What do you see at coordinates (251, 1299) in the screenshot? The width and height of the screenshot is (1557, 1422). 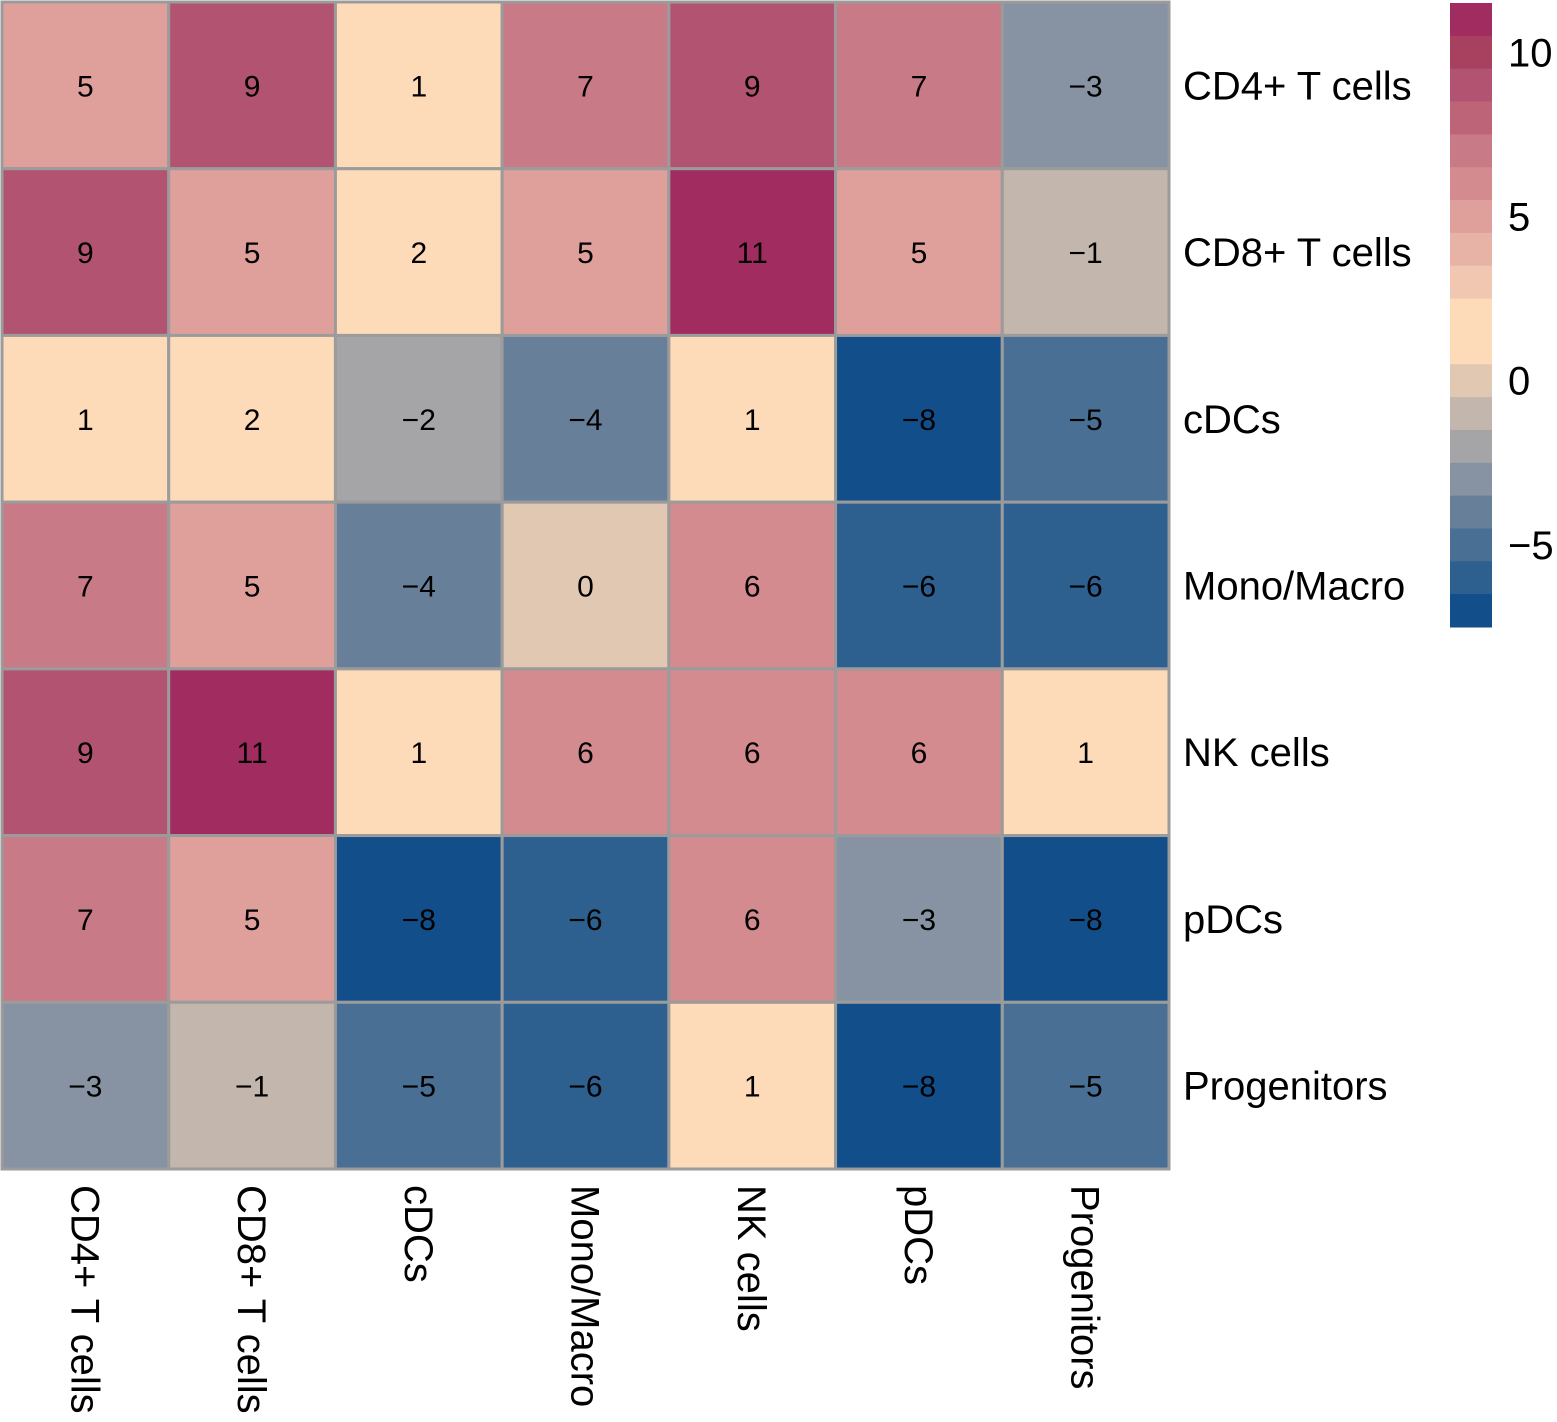 I see `column-label: CD8+ T cells` at bounding box center [251, 1299].